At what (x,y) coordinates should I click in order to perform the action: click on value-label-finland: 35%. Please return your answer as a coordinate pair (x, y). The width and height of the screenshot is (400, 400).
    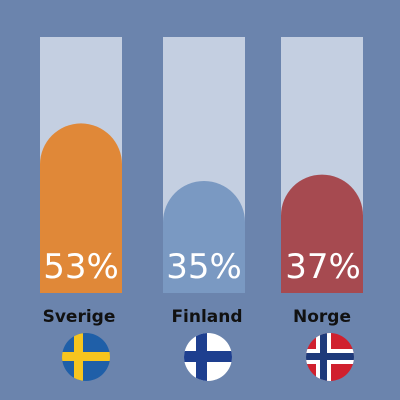
    Looking at the image, I should click on (204, 267).